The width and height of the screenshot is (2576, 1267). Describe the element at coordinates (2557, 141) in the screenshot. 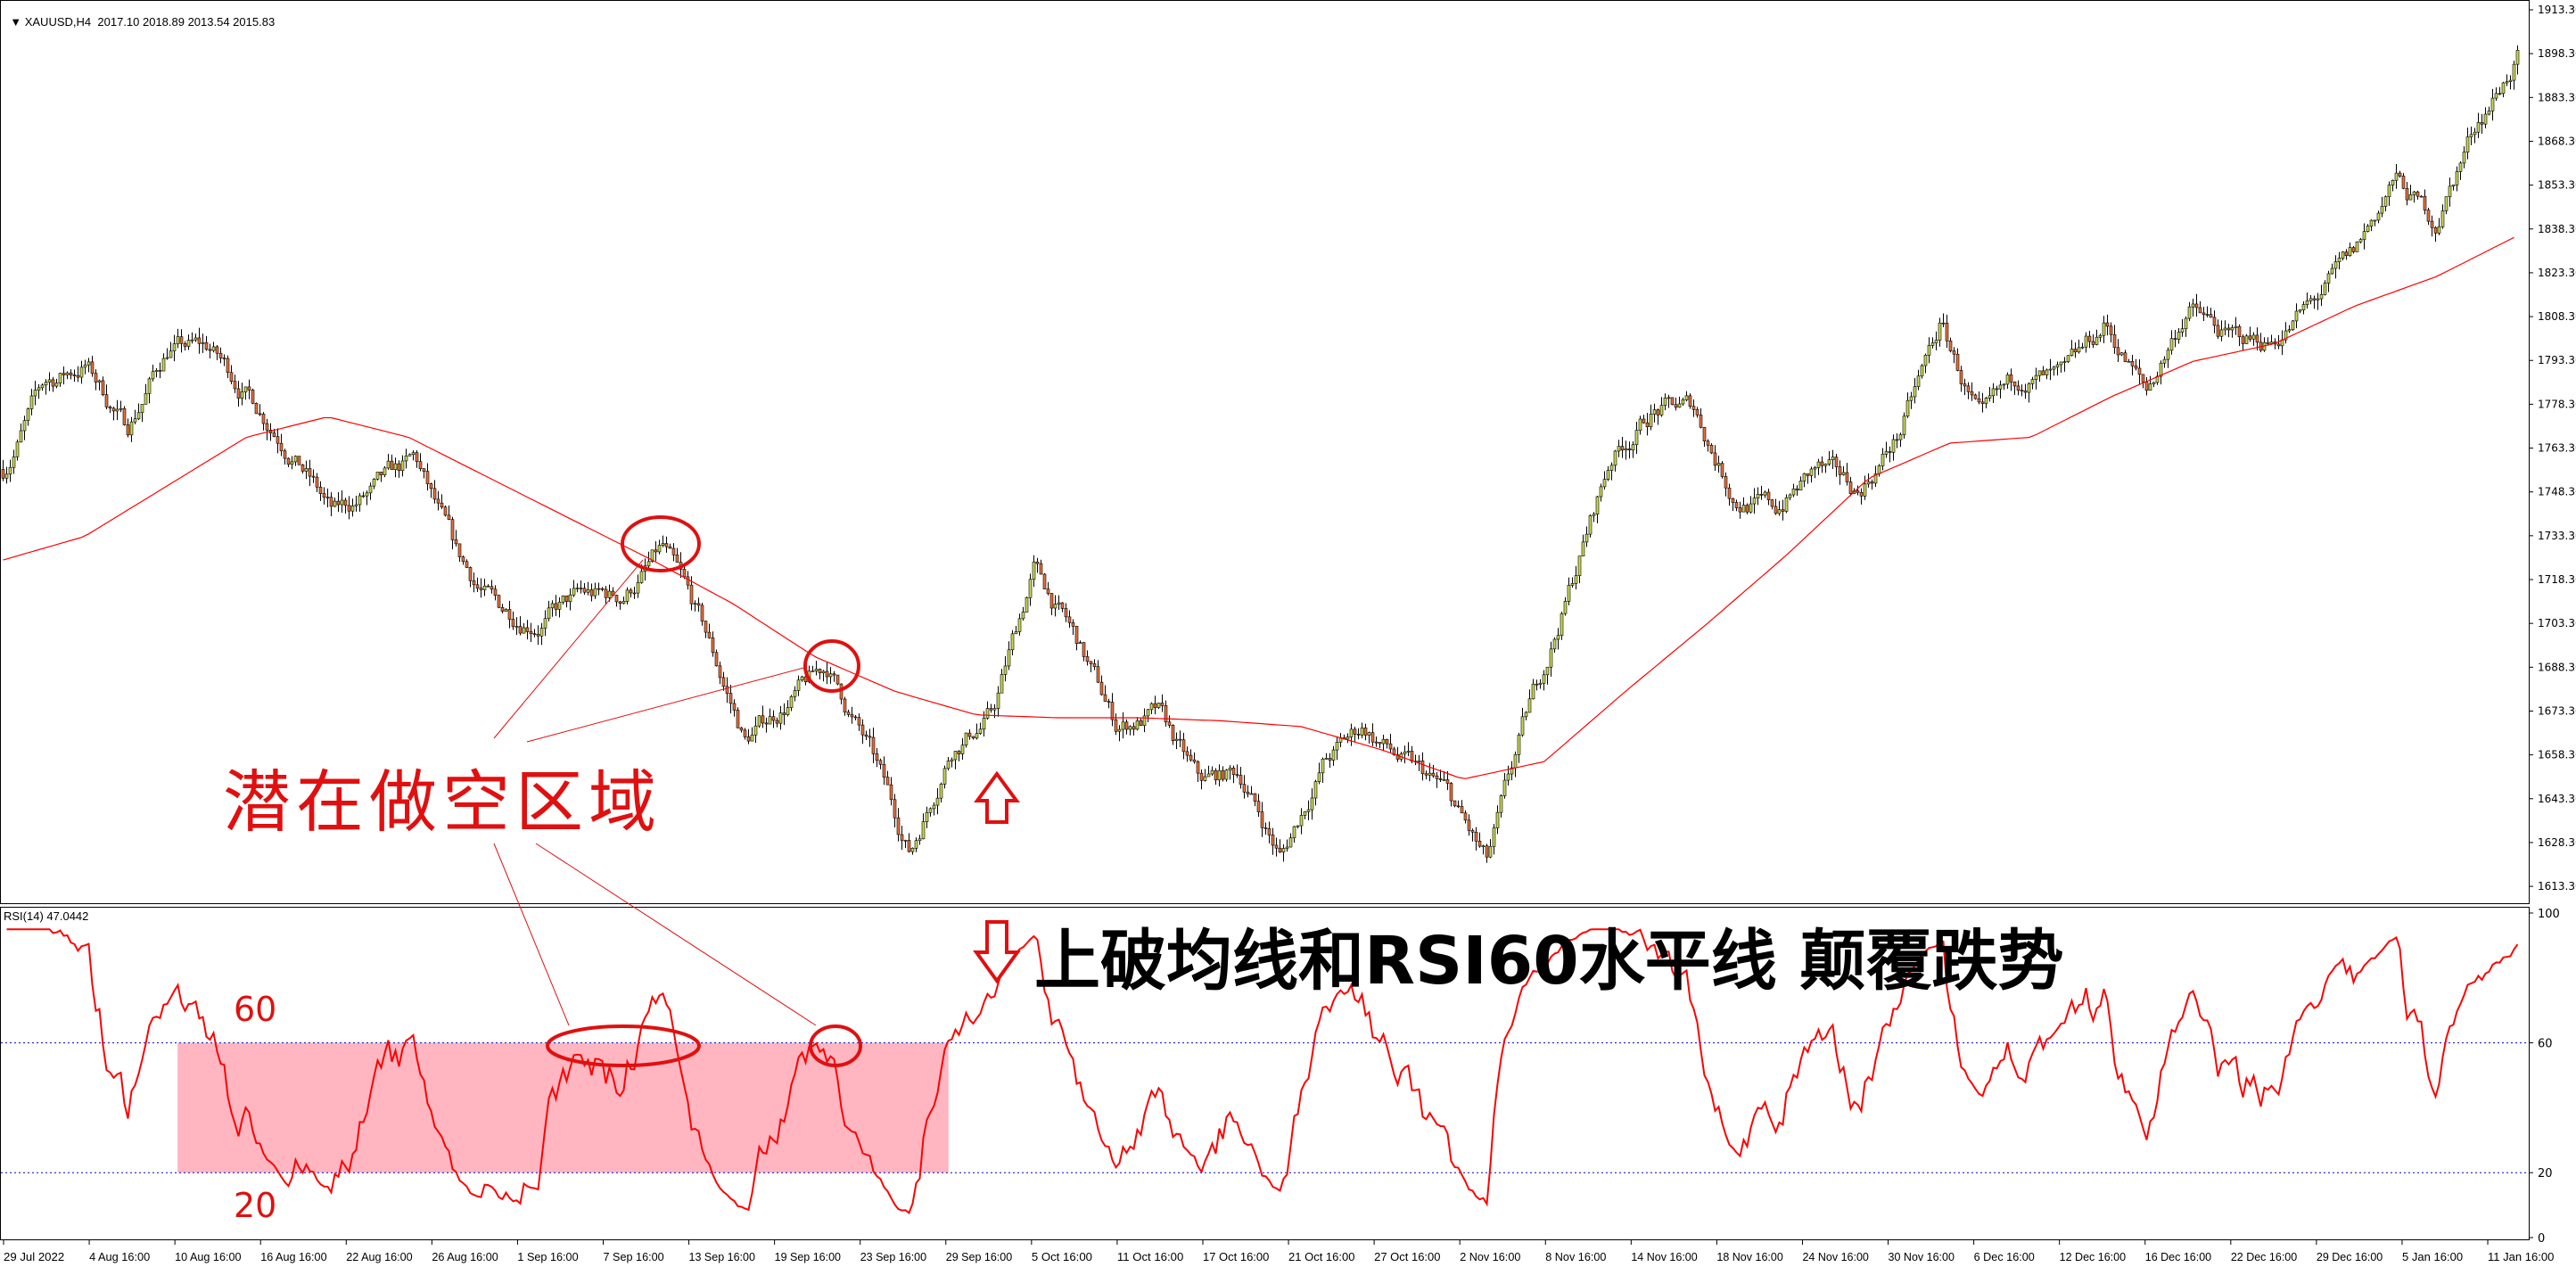

I see `price-axis-label: 1868.30` at that location.